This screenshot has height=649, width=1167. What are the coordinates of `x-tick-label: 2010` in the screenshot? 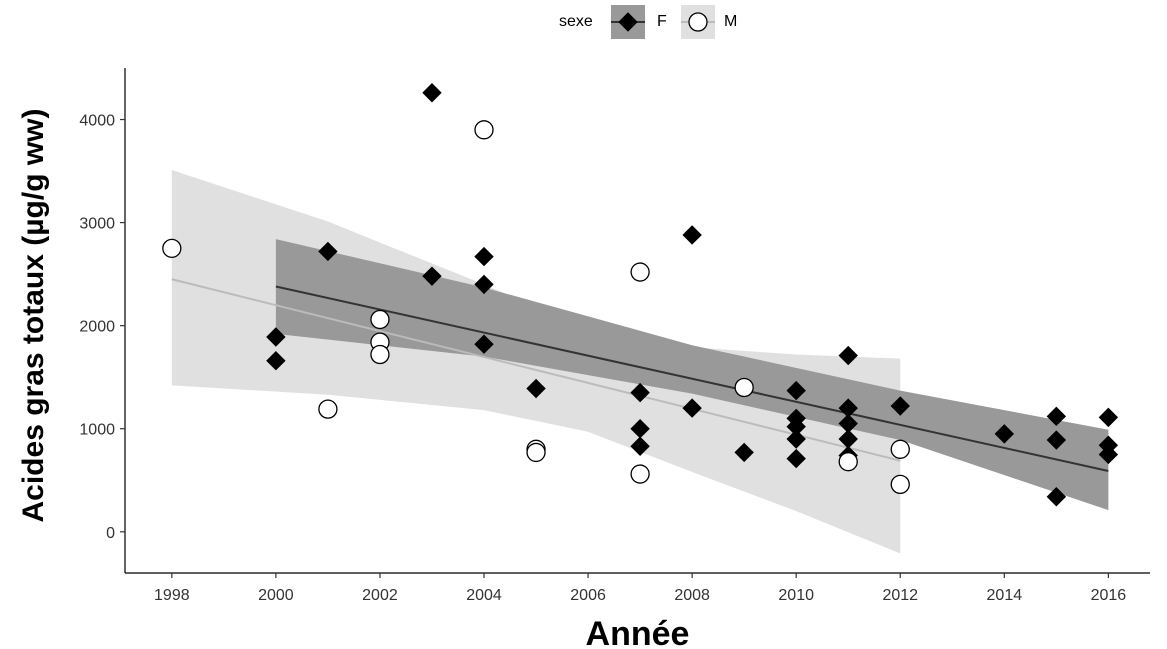 It's located at (796, 595).